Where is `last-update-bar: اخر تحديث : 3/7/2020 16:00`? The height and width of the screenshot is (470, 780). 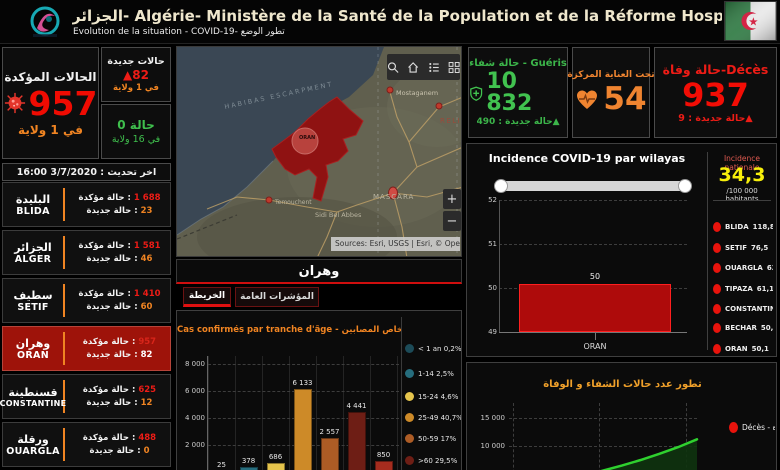 last-update-bar: اخر تحديث : 3/7/2020 16:00 is located at coordinates (86, 172).